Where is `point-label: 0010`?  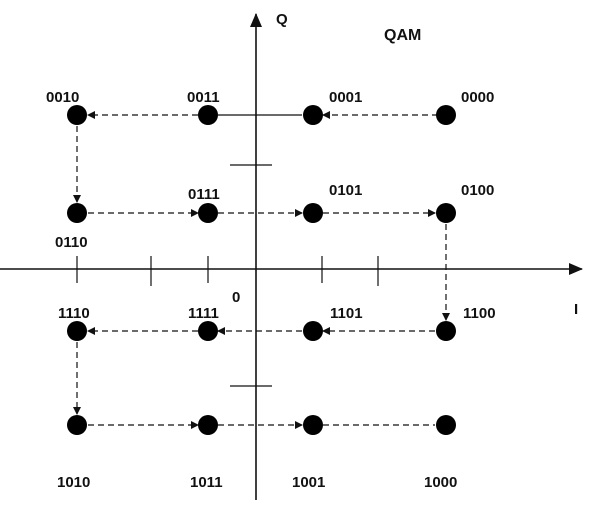 point-label: 0010 is located at coordinates (62, 97).